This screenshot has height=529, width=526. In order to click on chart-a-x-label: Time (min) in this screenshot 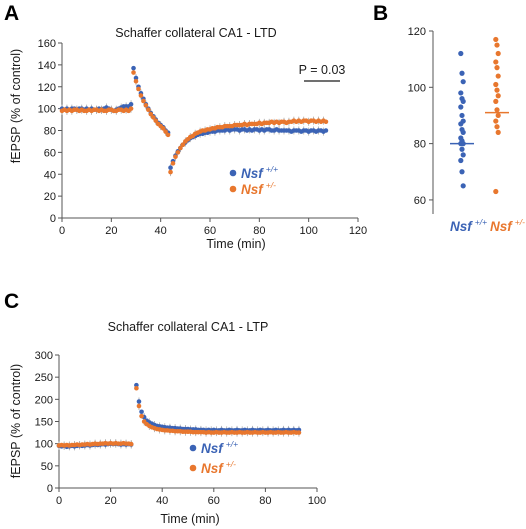, I will do `click(235, 244)`.